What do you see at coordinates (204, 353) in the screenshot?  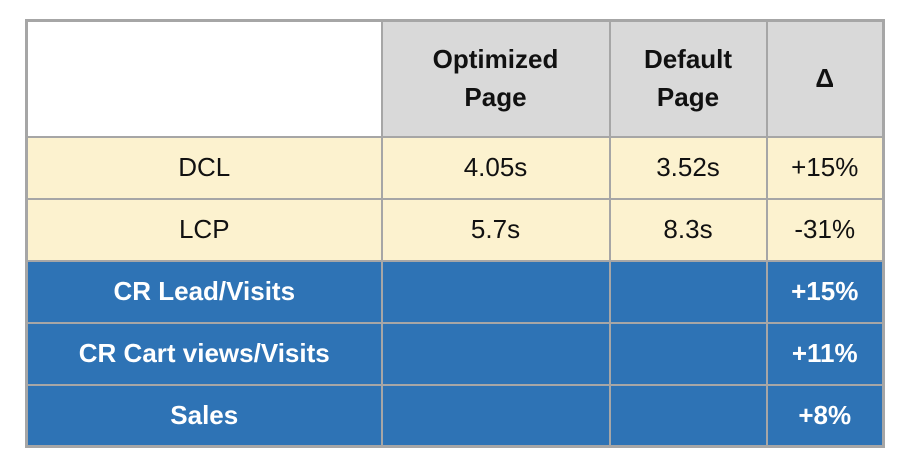 I see `row-label: CR Cart views/Visits` at bounding box center [204, 353].